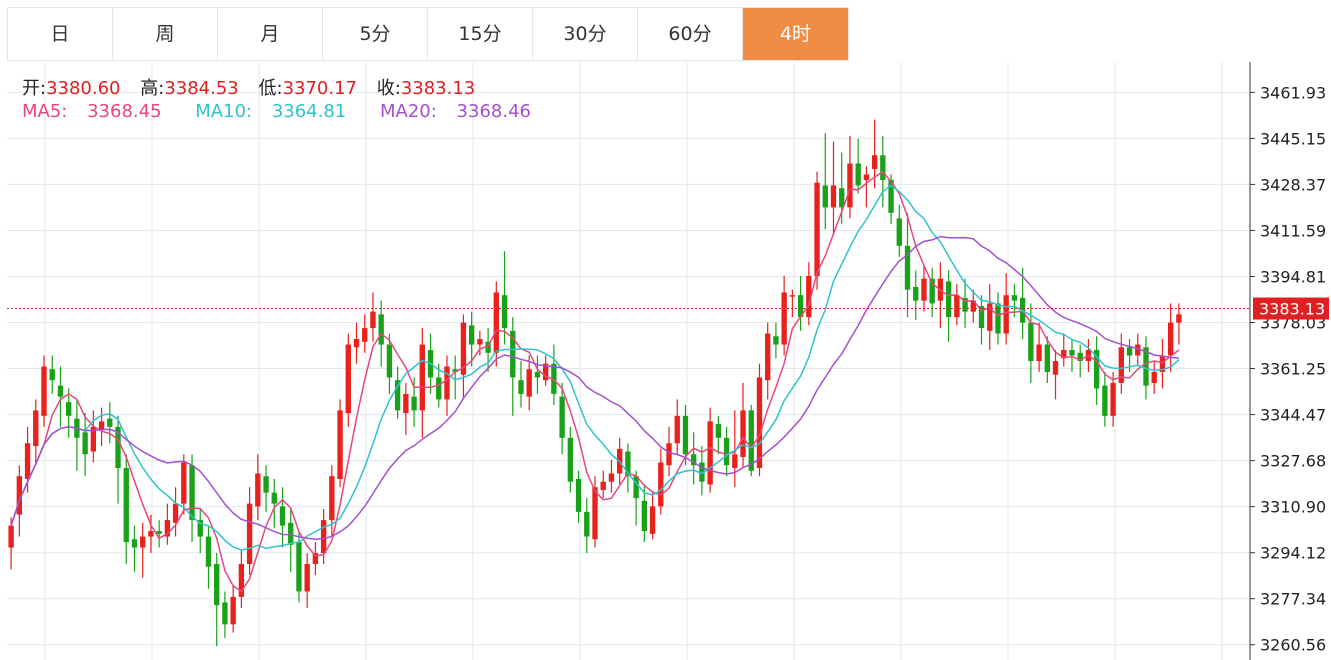 Image resolution: width=1331 pixels, height=660 pixels. What do you see at coordinates (1293, 369) in the screenshot?
I see `price-axis-label: 3361.25` at bounding box center [1293, 369].